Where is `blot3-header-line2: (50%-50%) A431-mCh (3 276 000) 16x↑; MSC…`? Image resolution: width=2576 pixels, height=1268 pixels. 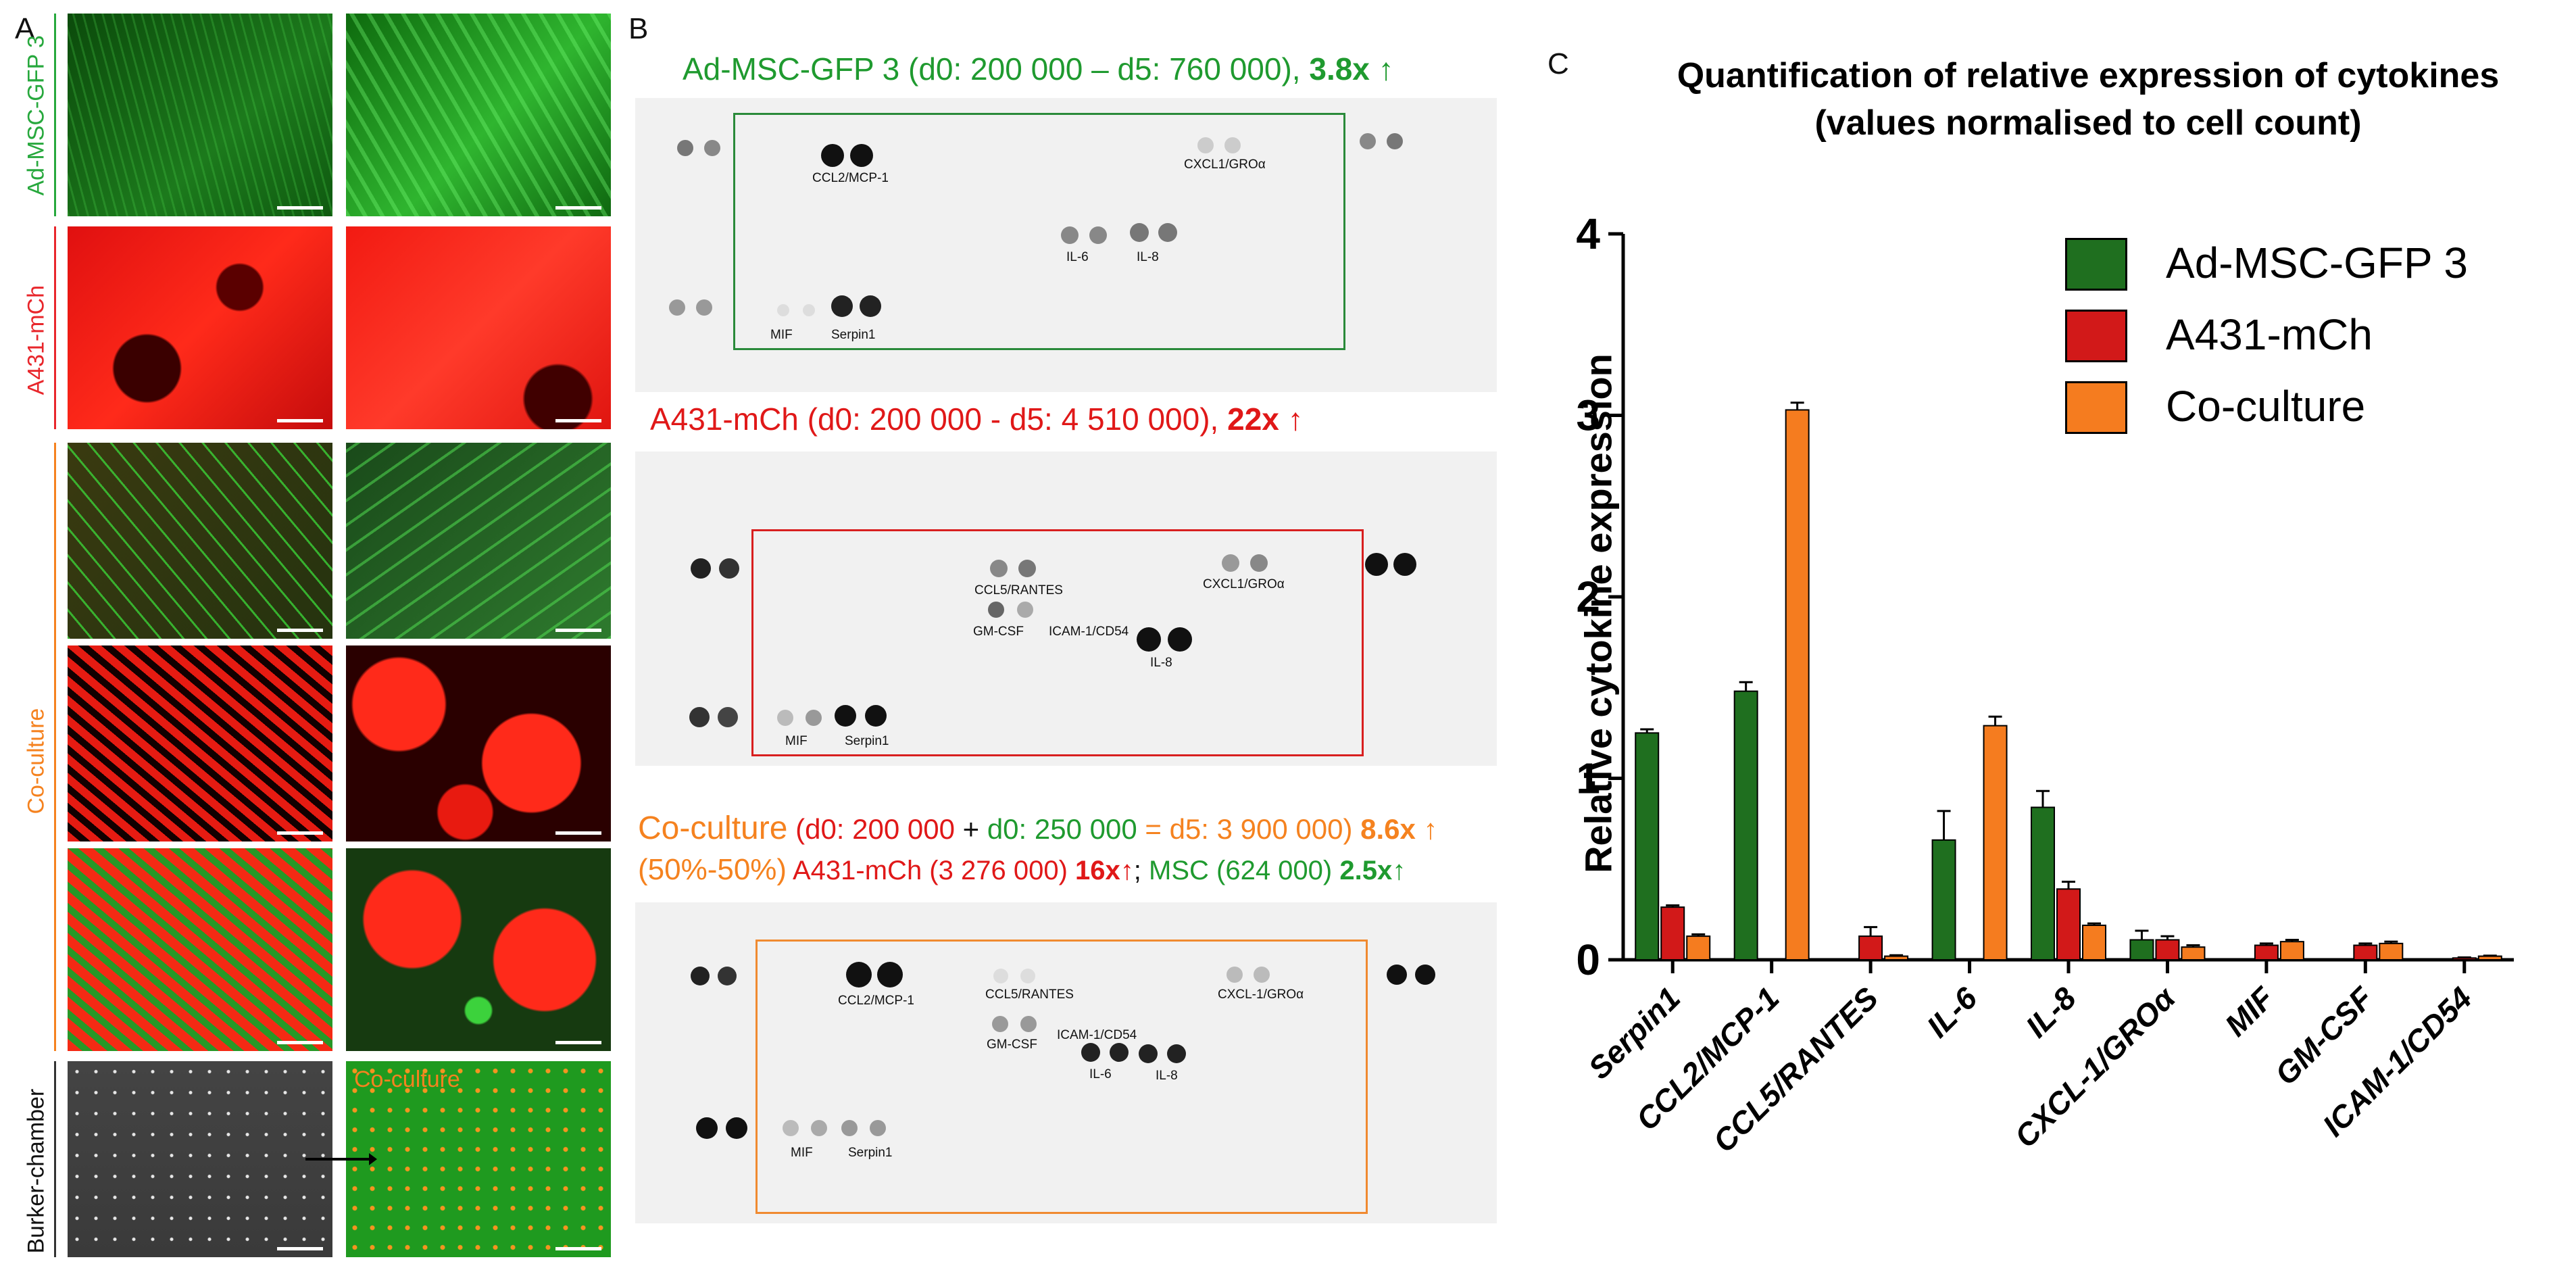 blot3-header-line2: (50%-50%) A431-mCh (3 276 000) 16x↑; MSC… is located at coordinates (1022, 870).